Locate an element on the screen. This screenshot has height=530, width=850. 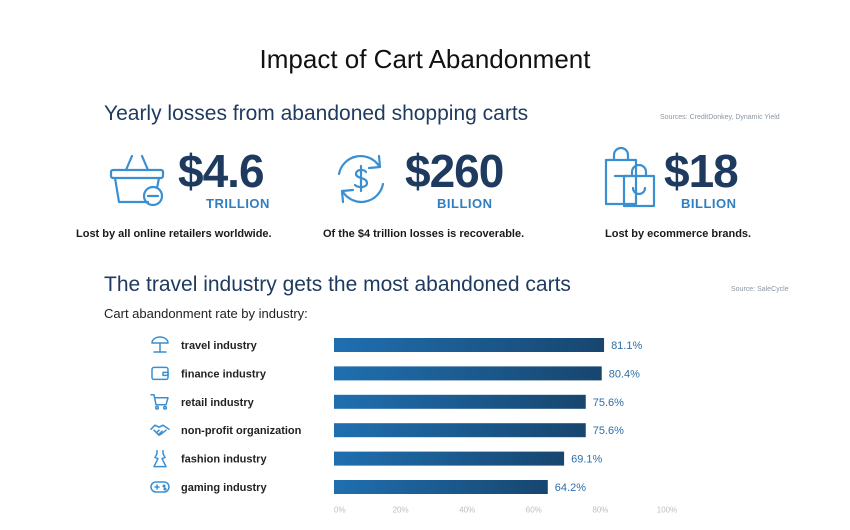
x-tick-label: 40% is located at coordinates (467, 509).